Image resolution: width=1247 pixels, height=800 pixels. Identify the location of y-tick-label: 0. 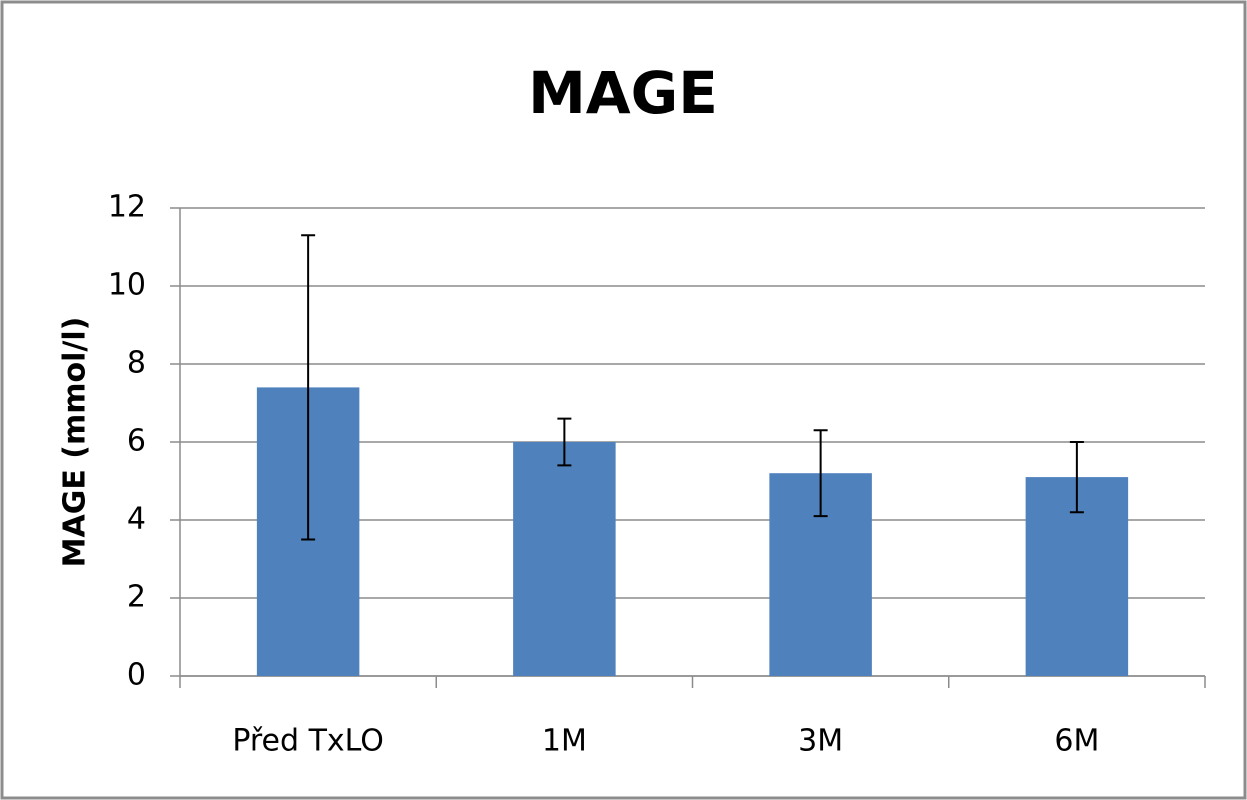
(136, 675).